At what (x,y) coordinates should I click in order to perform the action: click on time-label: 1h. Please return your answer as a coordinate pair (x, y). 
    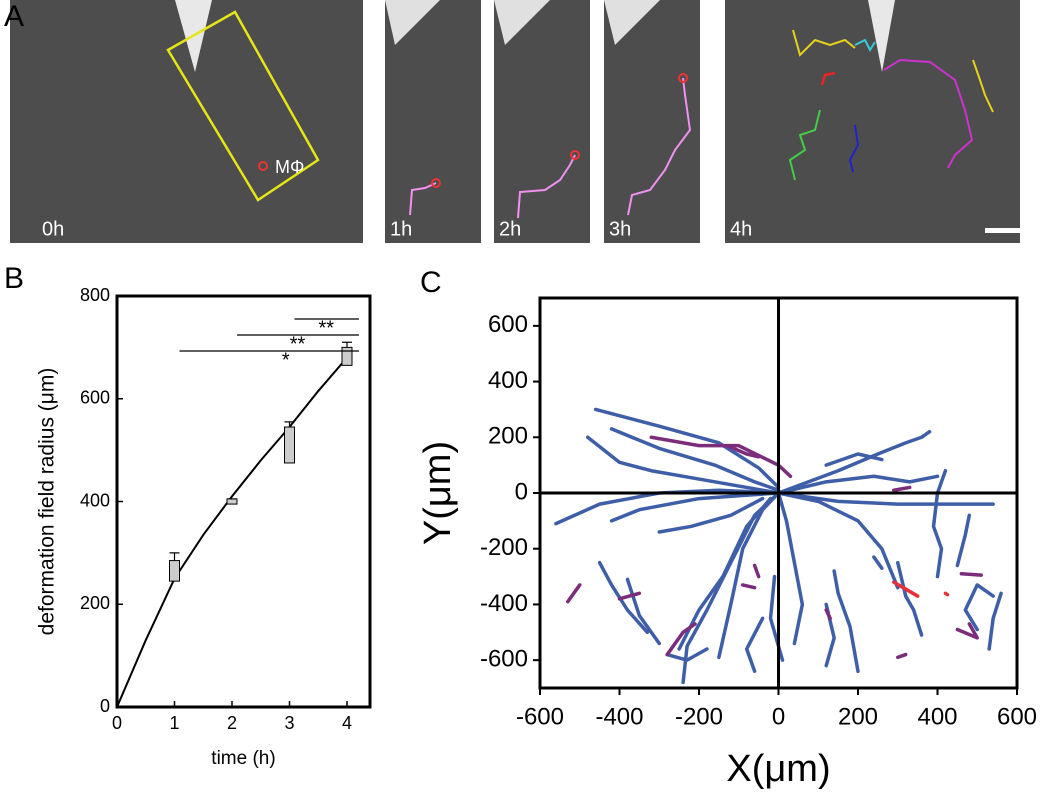
    Looking at the image, I should click on (401, 229).